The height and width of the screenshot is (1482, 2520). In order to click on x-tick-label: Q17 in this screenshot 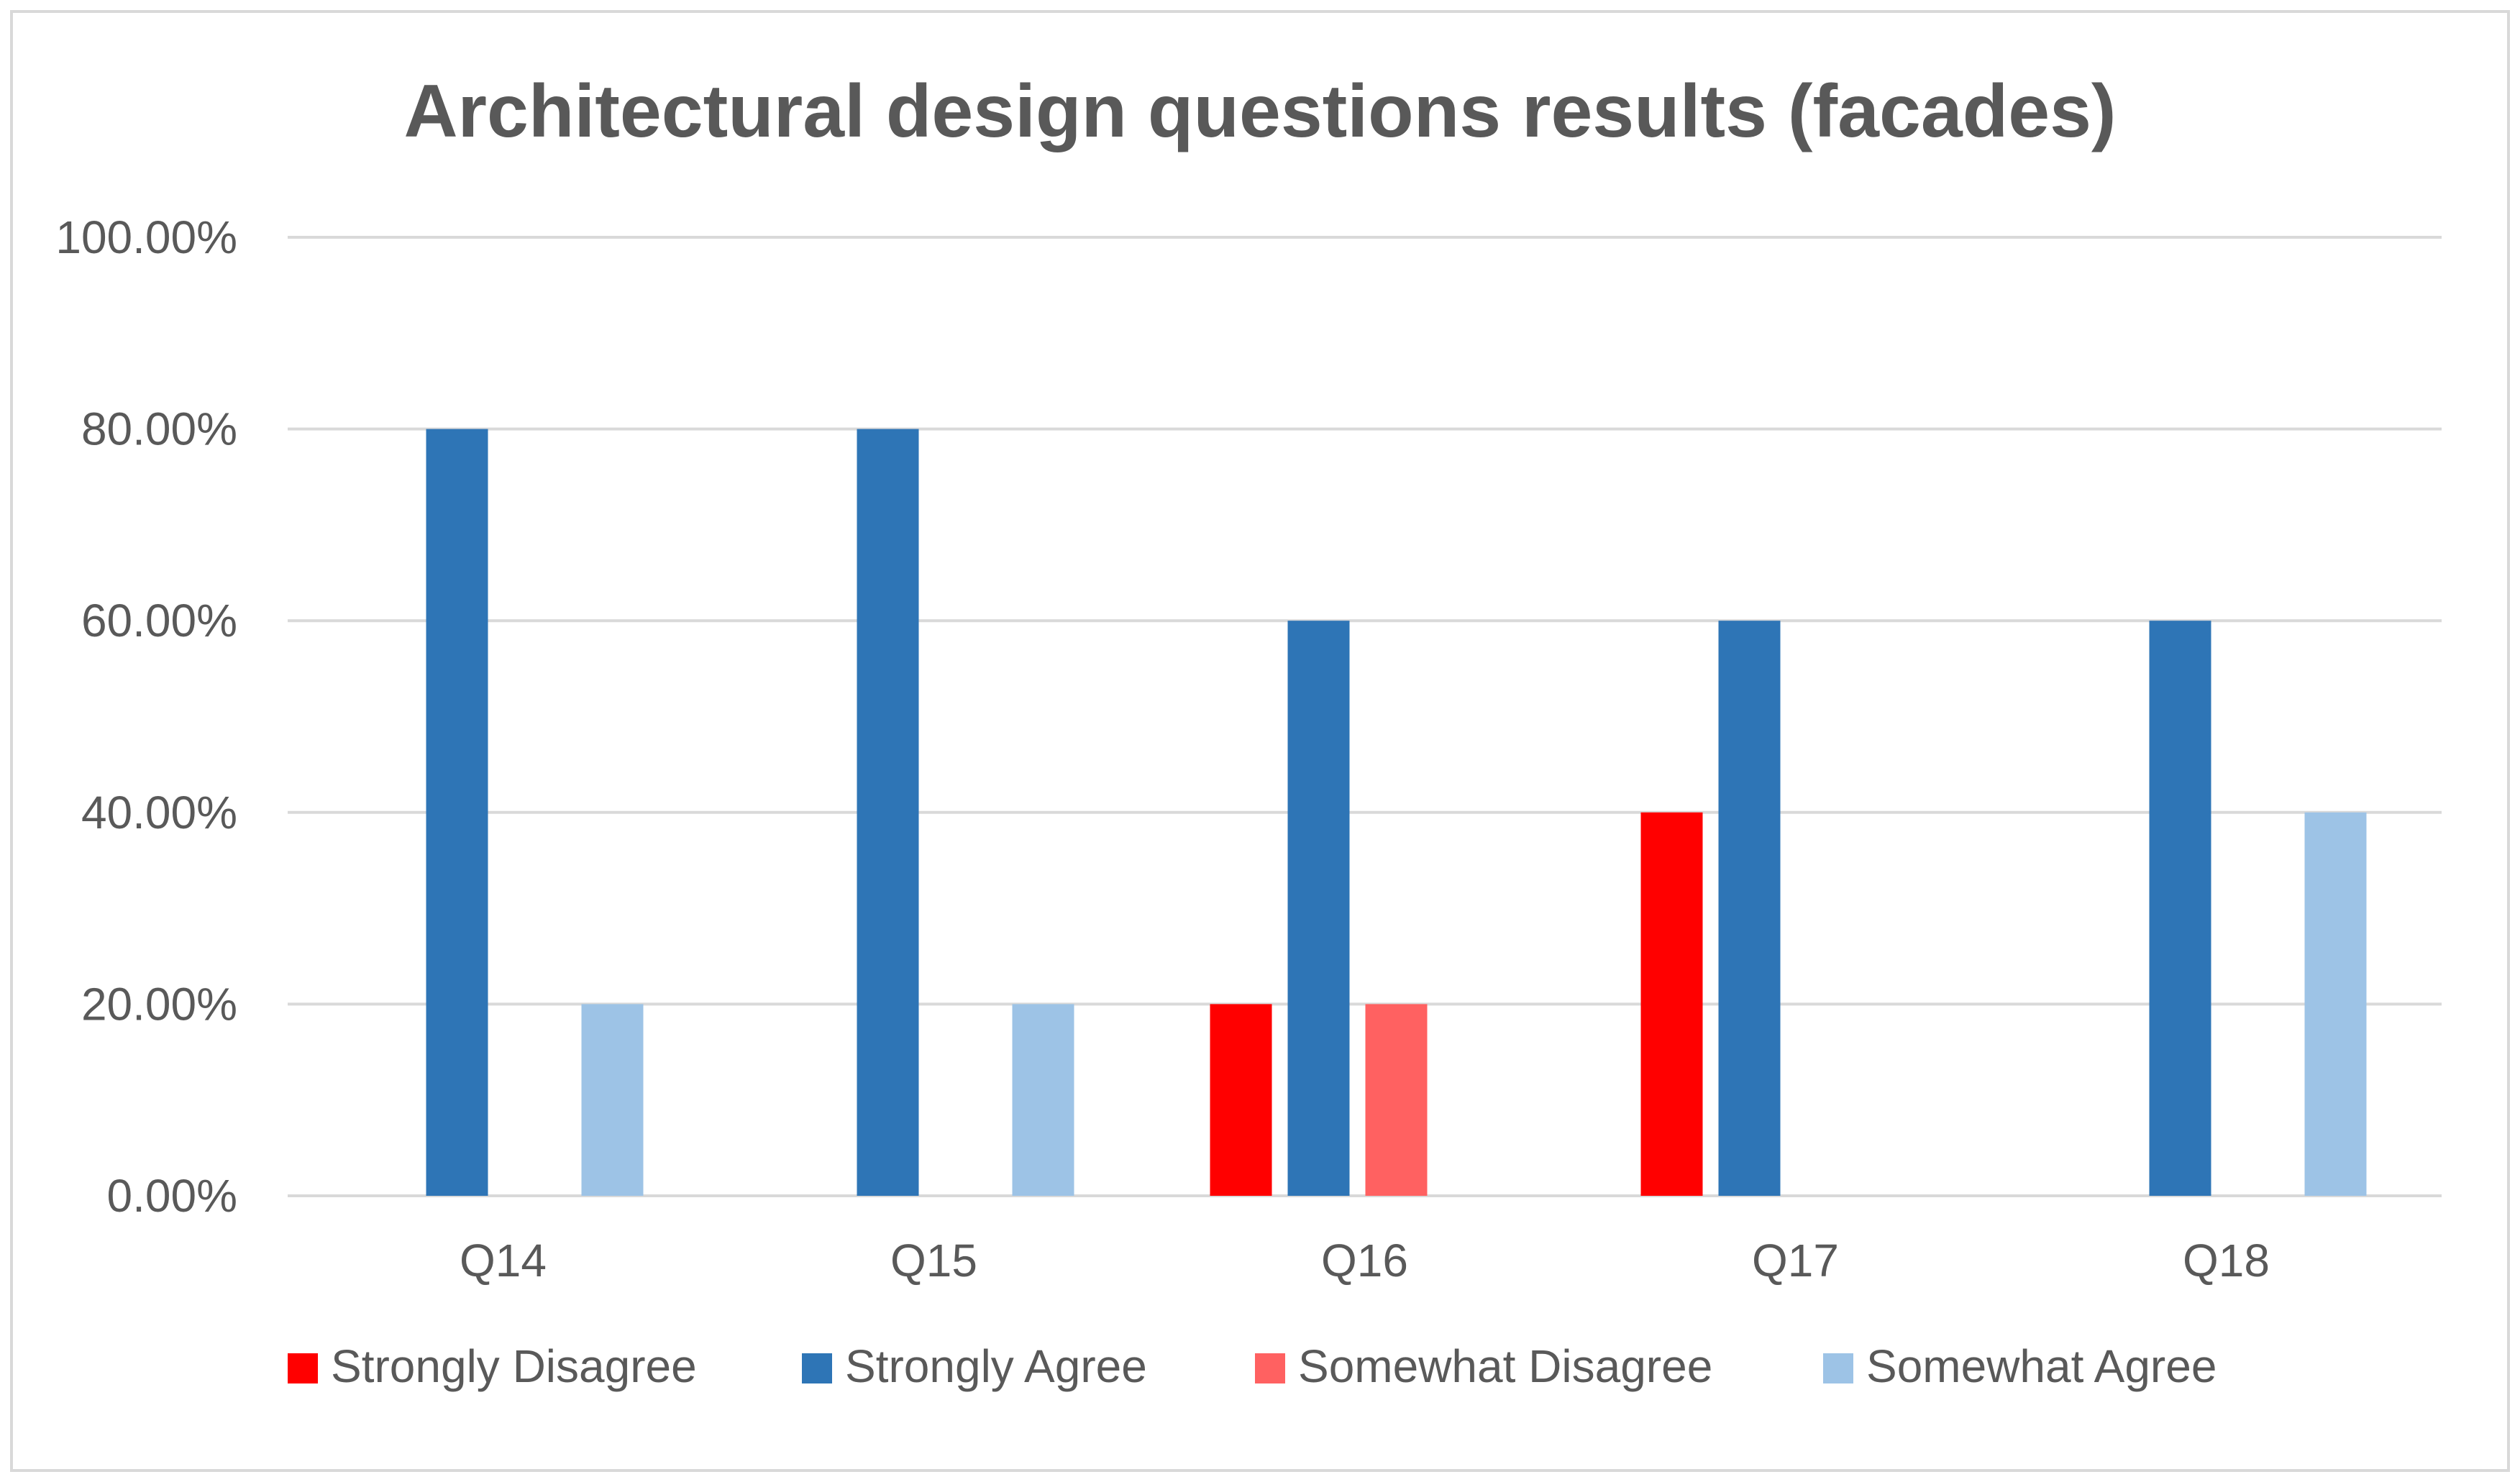, I will do `click(1795, 1260)`.